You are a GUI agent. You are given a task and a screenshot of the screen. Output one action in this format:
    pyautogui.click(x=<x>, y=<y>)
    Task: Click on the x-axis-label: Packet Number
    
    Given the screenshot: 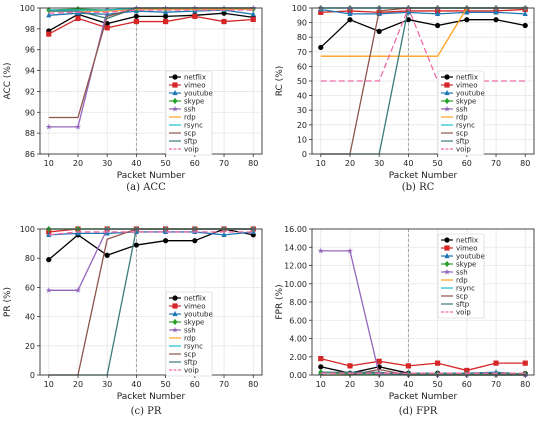 What is the action you would take?
    pyautogui.click(x=423, y=397)
    